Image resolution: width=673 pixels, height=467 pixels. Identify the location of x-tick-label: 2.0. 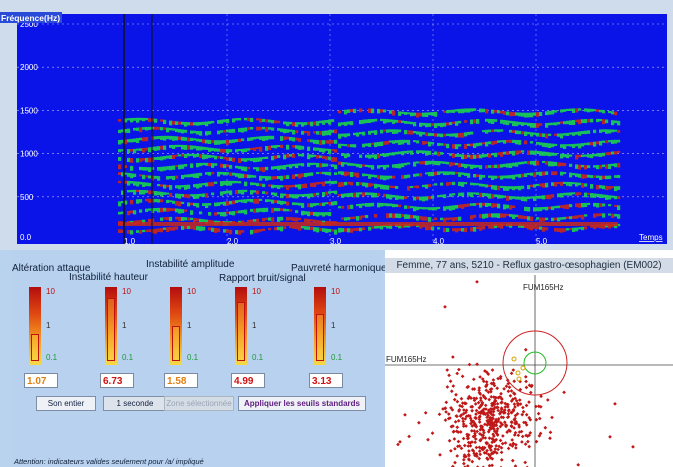
(233, 241).